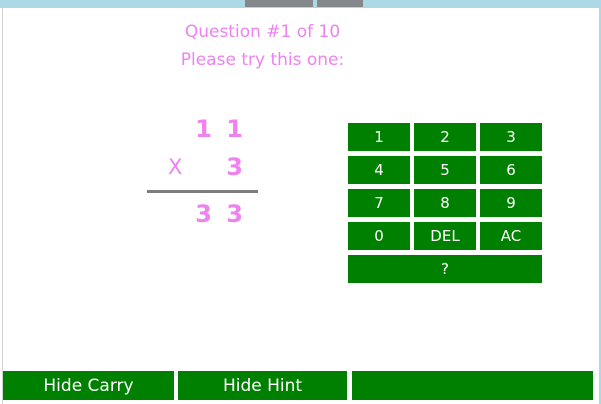 Image resolution: width=601 pixels, height=404 pixels. Describe the element at coordinates (262, 385) in the screenshot. I see `hide-hint-button: Hide Hint` at that location.